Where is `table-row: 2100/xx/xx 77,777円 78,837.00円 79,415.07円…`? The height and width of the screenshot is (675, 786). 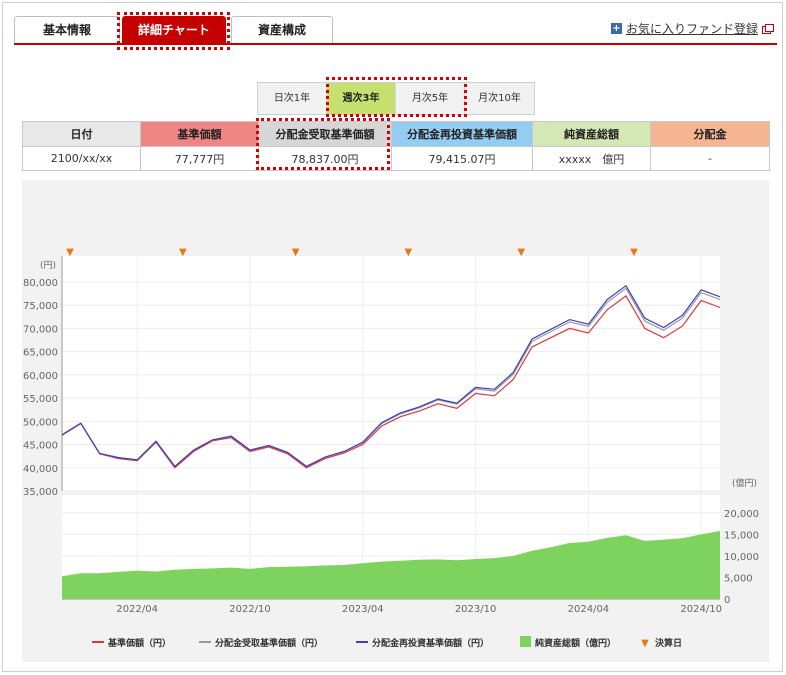 table-row: 2100/xx/xx 77,777円 78,837.00円 79,415.07円… is located at coordinates (396, 158).